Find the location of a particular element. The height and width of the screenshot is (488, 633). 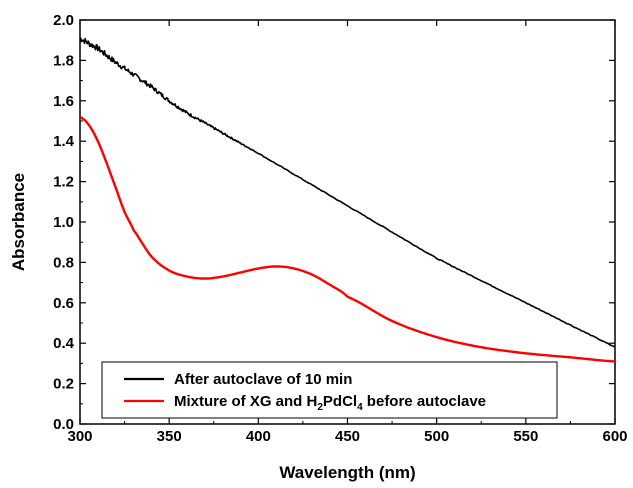

y-tick-label: 0.4 is located at coordinates (64, 343).